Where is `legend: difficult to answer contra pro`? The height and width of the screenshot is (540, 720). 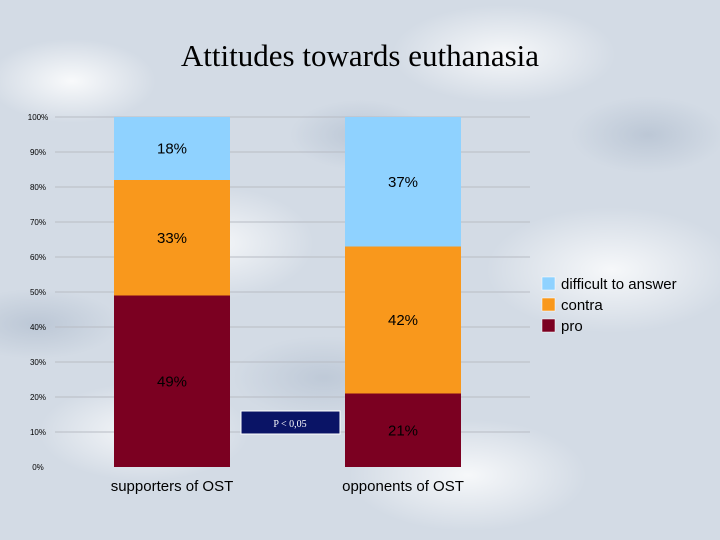 legend: difficult to answer contra pro is located at coordinates (609, 305).